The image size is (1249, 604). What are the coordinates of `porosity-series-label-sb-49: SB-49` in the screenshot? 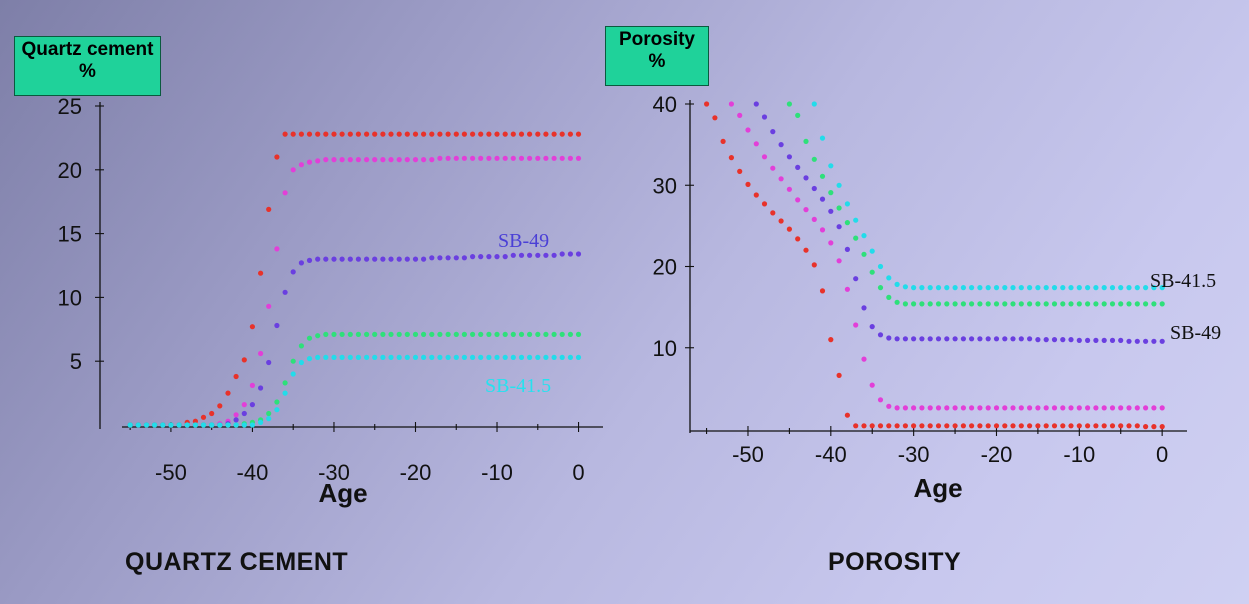 It's located at (1195, 333).